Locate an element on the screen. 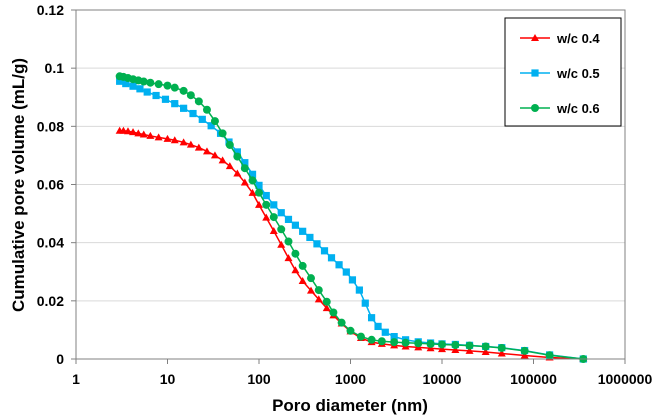 This screenshot has width=663, height=415. x-tick-label: 10 is located at coordinates (168, 379).